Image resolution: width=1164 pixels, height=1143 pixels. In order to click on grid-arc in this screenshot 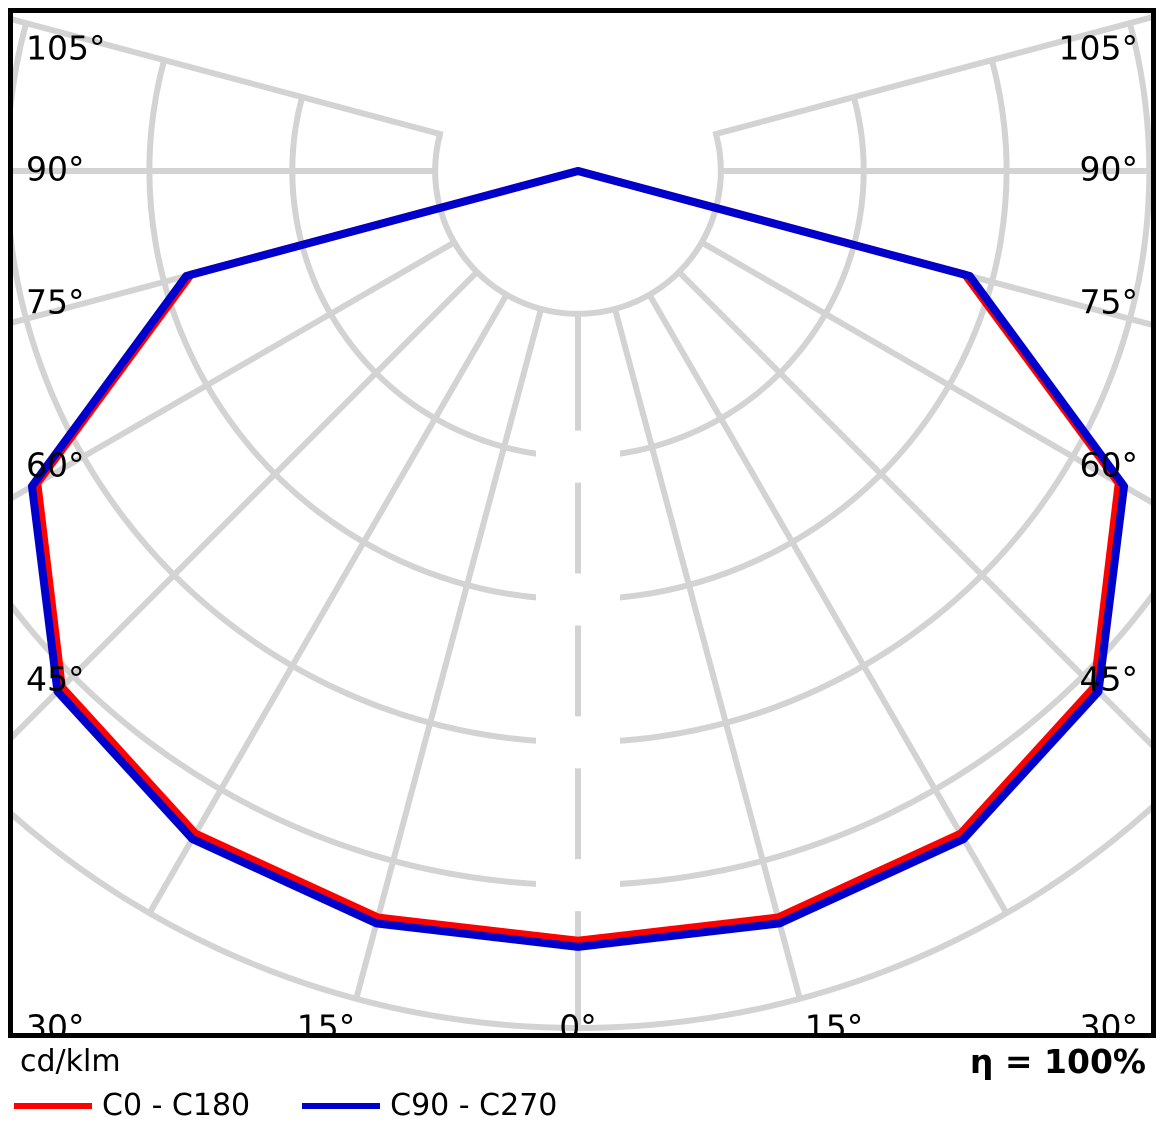, I will do `click(578, 225)`.